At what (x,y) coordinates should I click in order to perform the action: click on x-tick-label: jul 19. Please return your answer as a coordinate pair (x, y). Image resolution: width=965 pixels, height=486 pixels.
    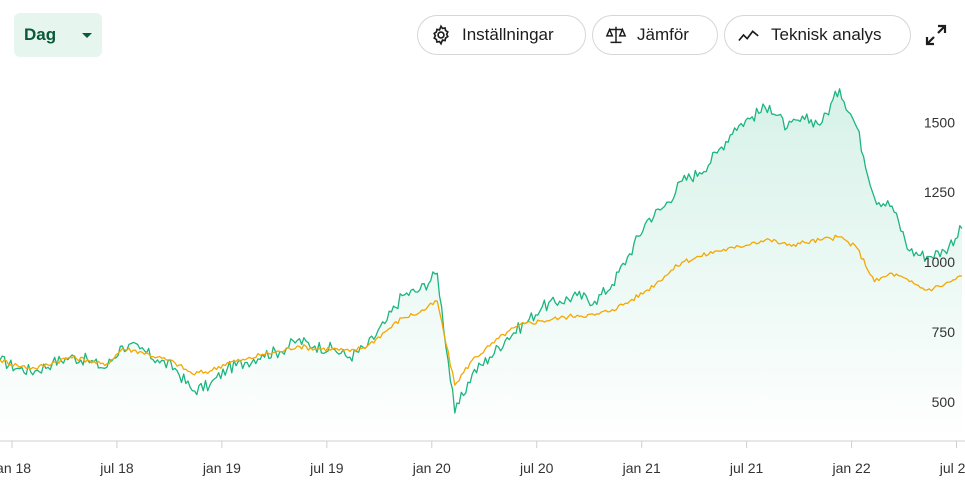
    Looking at the image, I should click on (326, 468).